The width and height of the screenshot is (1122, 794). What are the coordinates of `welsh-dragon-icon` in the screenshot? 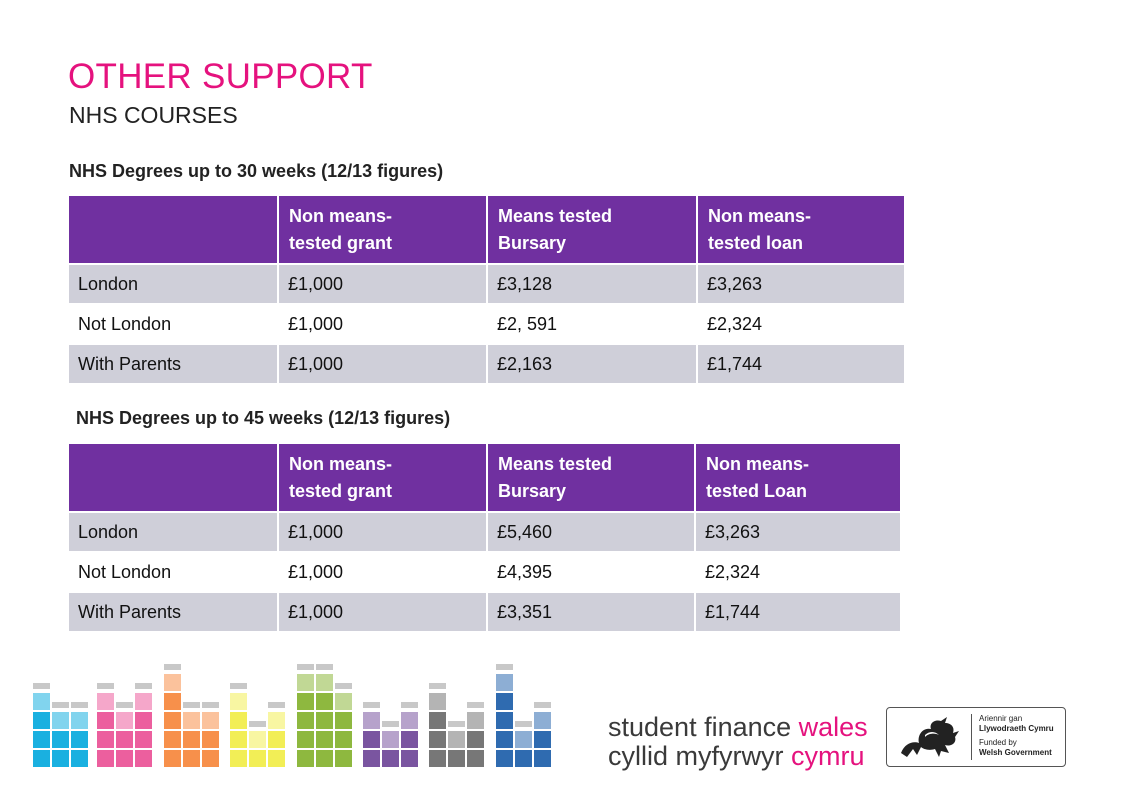 It's located at (930, 737).